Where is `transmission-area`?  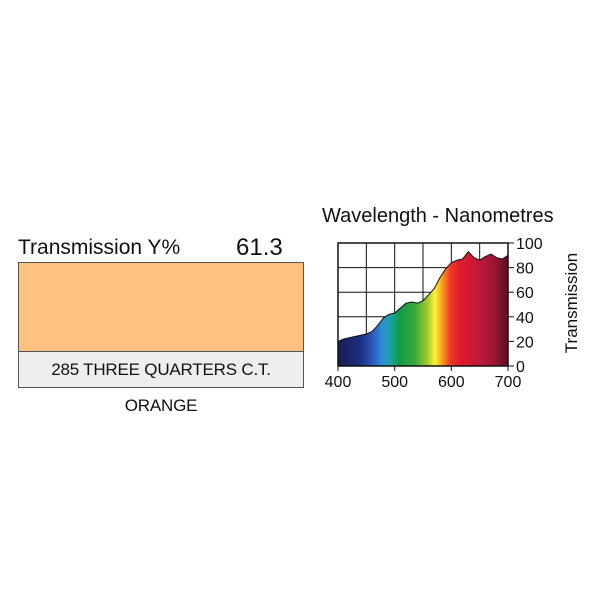
transmission-area is located at coordinates (423, 308).